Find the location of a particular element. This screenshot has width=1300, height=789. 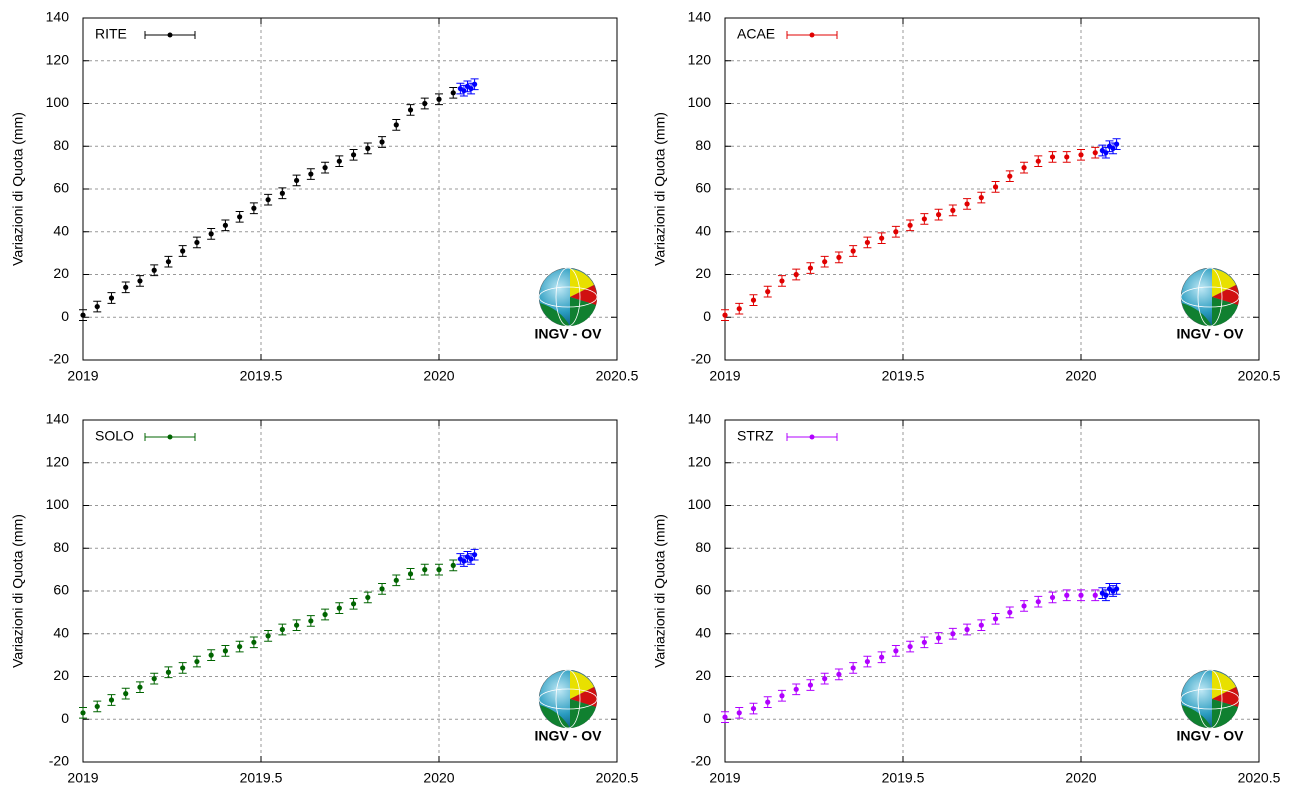

y-tick-label: 60 is located at coordinates (61, 188).